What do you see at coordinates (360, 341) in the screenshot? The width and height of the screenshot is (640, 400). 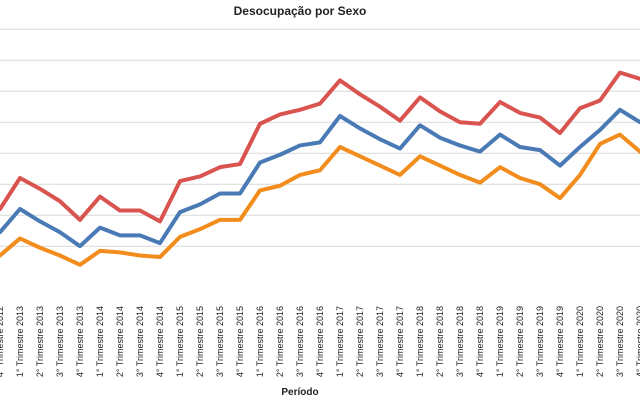 I see `x-tick-label: 2° Trimestre 2017` at bounding box center [360, 341].